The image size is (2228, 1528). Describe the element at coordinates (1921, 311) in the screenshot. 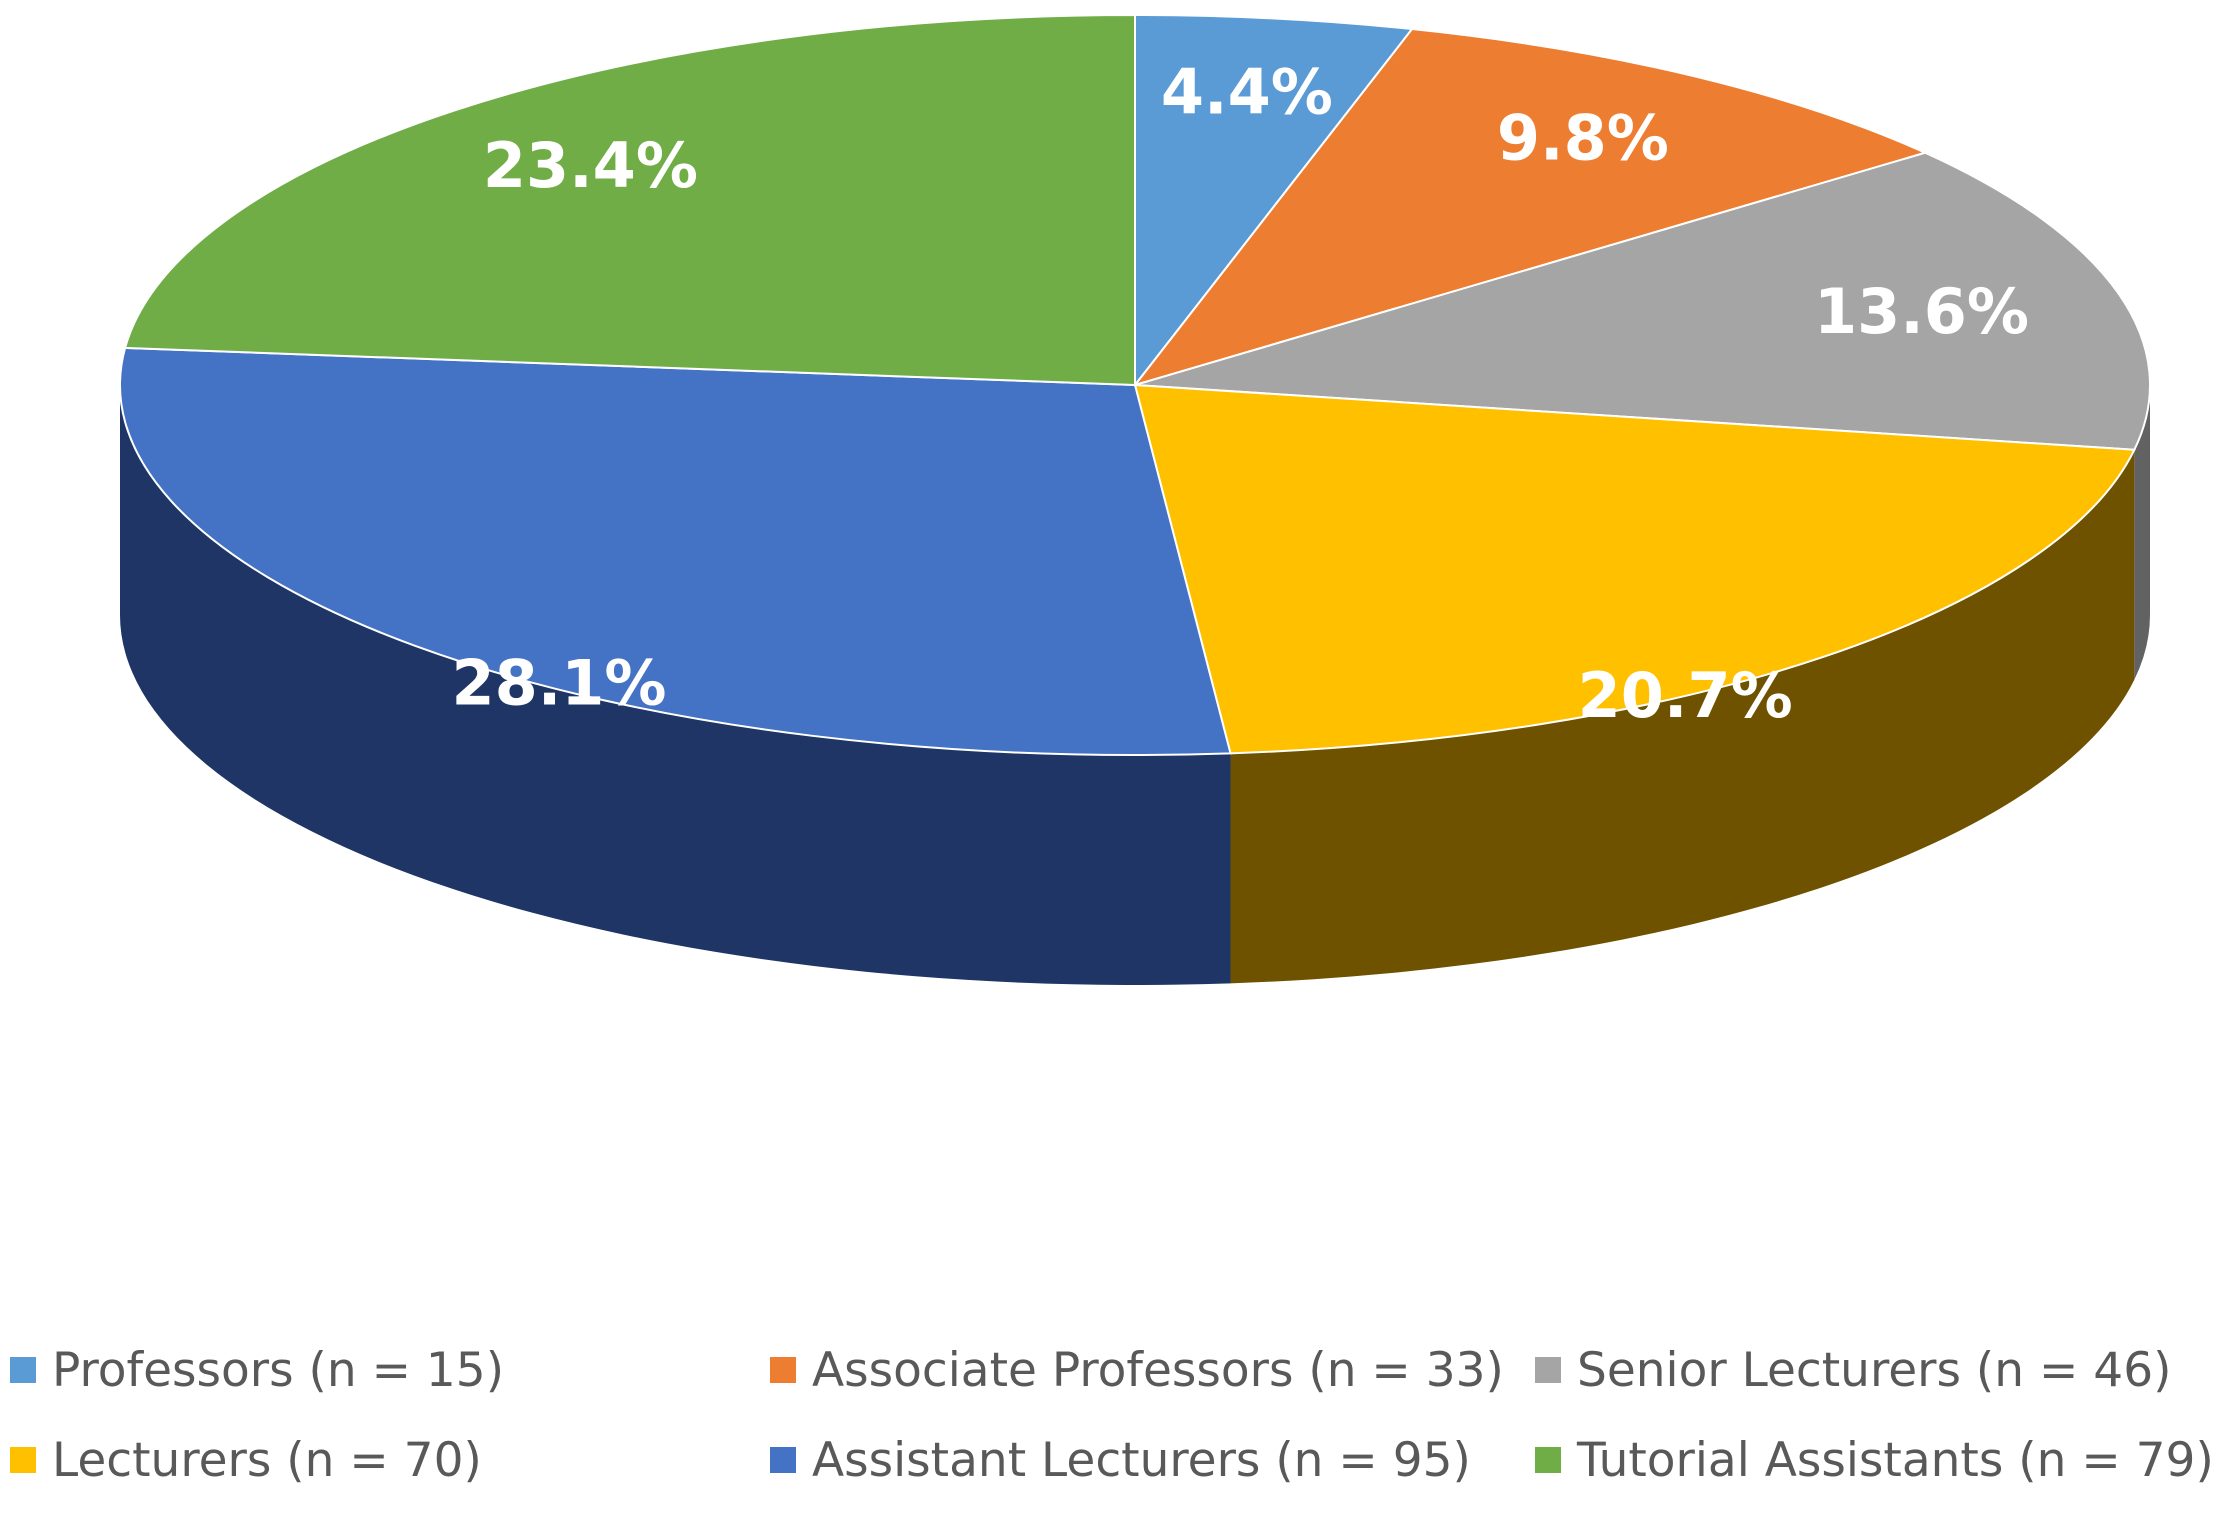

I see `pie-label-senior-lecturers: 13.6%` at that location.